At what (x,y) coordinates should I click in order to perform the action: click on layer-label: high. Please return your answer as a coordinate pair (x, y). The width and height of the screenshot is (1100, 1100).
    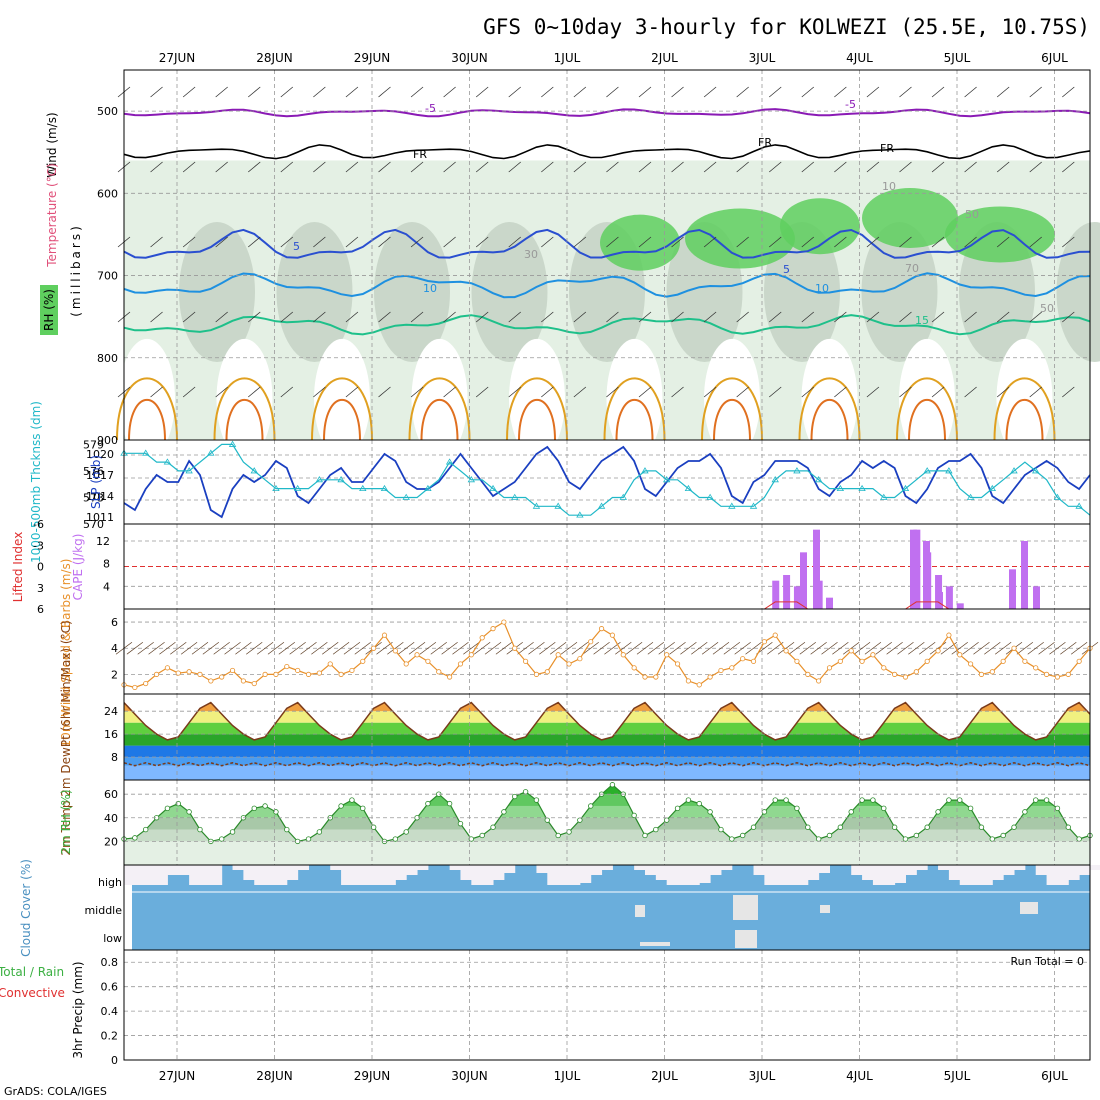
    Looking at the image, I should click on (110, 882).